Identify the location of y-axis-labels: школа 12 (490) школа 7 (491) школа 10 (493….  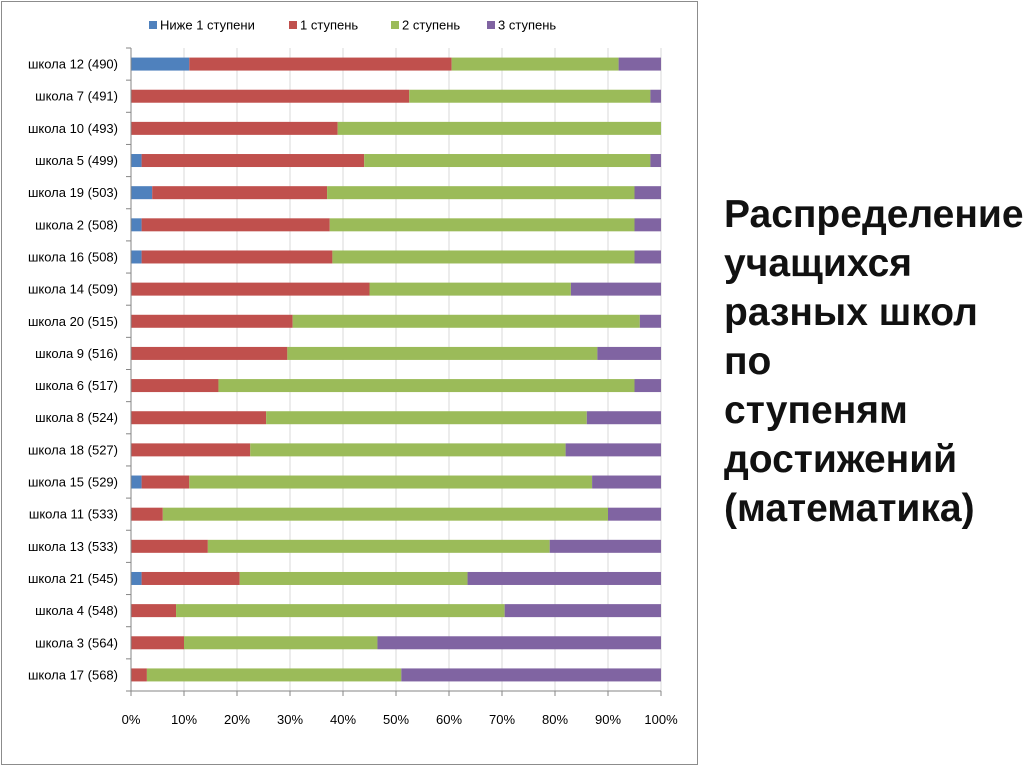
(73, 370).